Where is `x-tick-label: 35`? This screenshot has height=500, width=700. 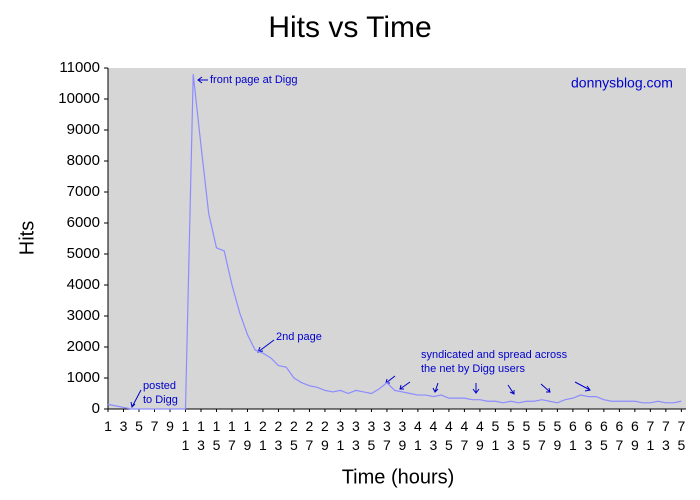
x-tick-label: 35 is located at coordinates (371, 435).